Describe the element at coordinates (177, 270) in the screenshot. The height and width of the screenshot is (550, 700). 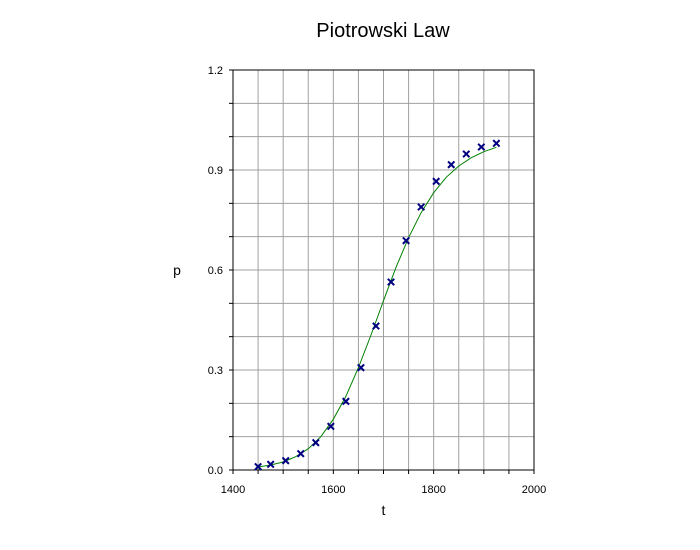
I see `y-axis-label: p` at that location.